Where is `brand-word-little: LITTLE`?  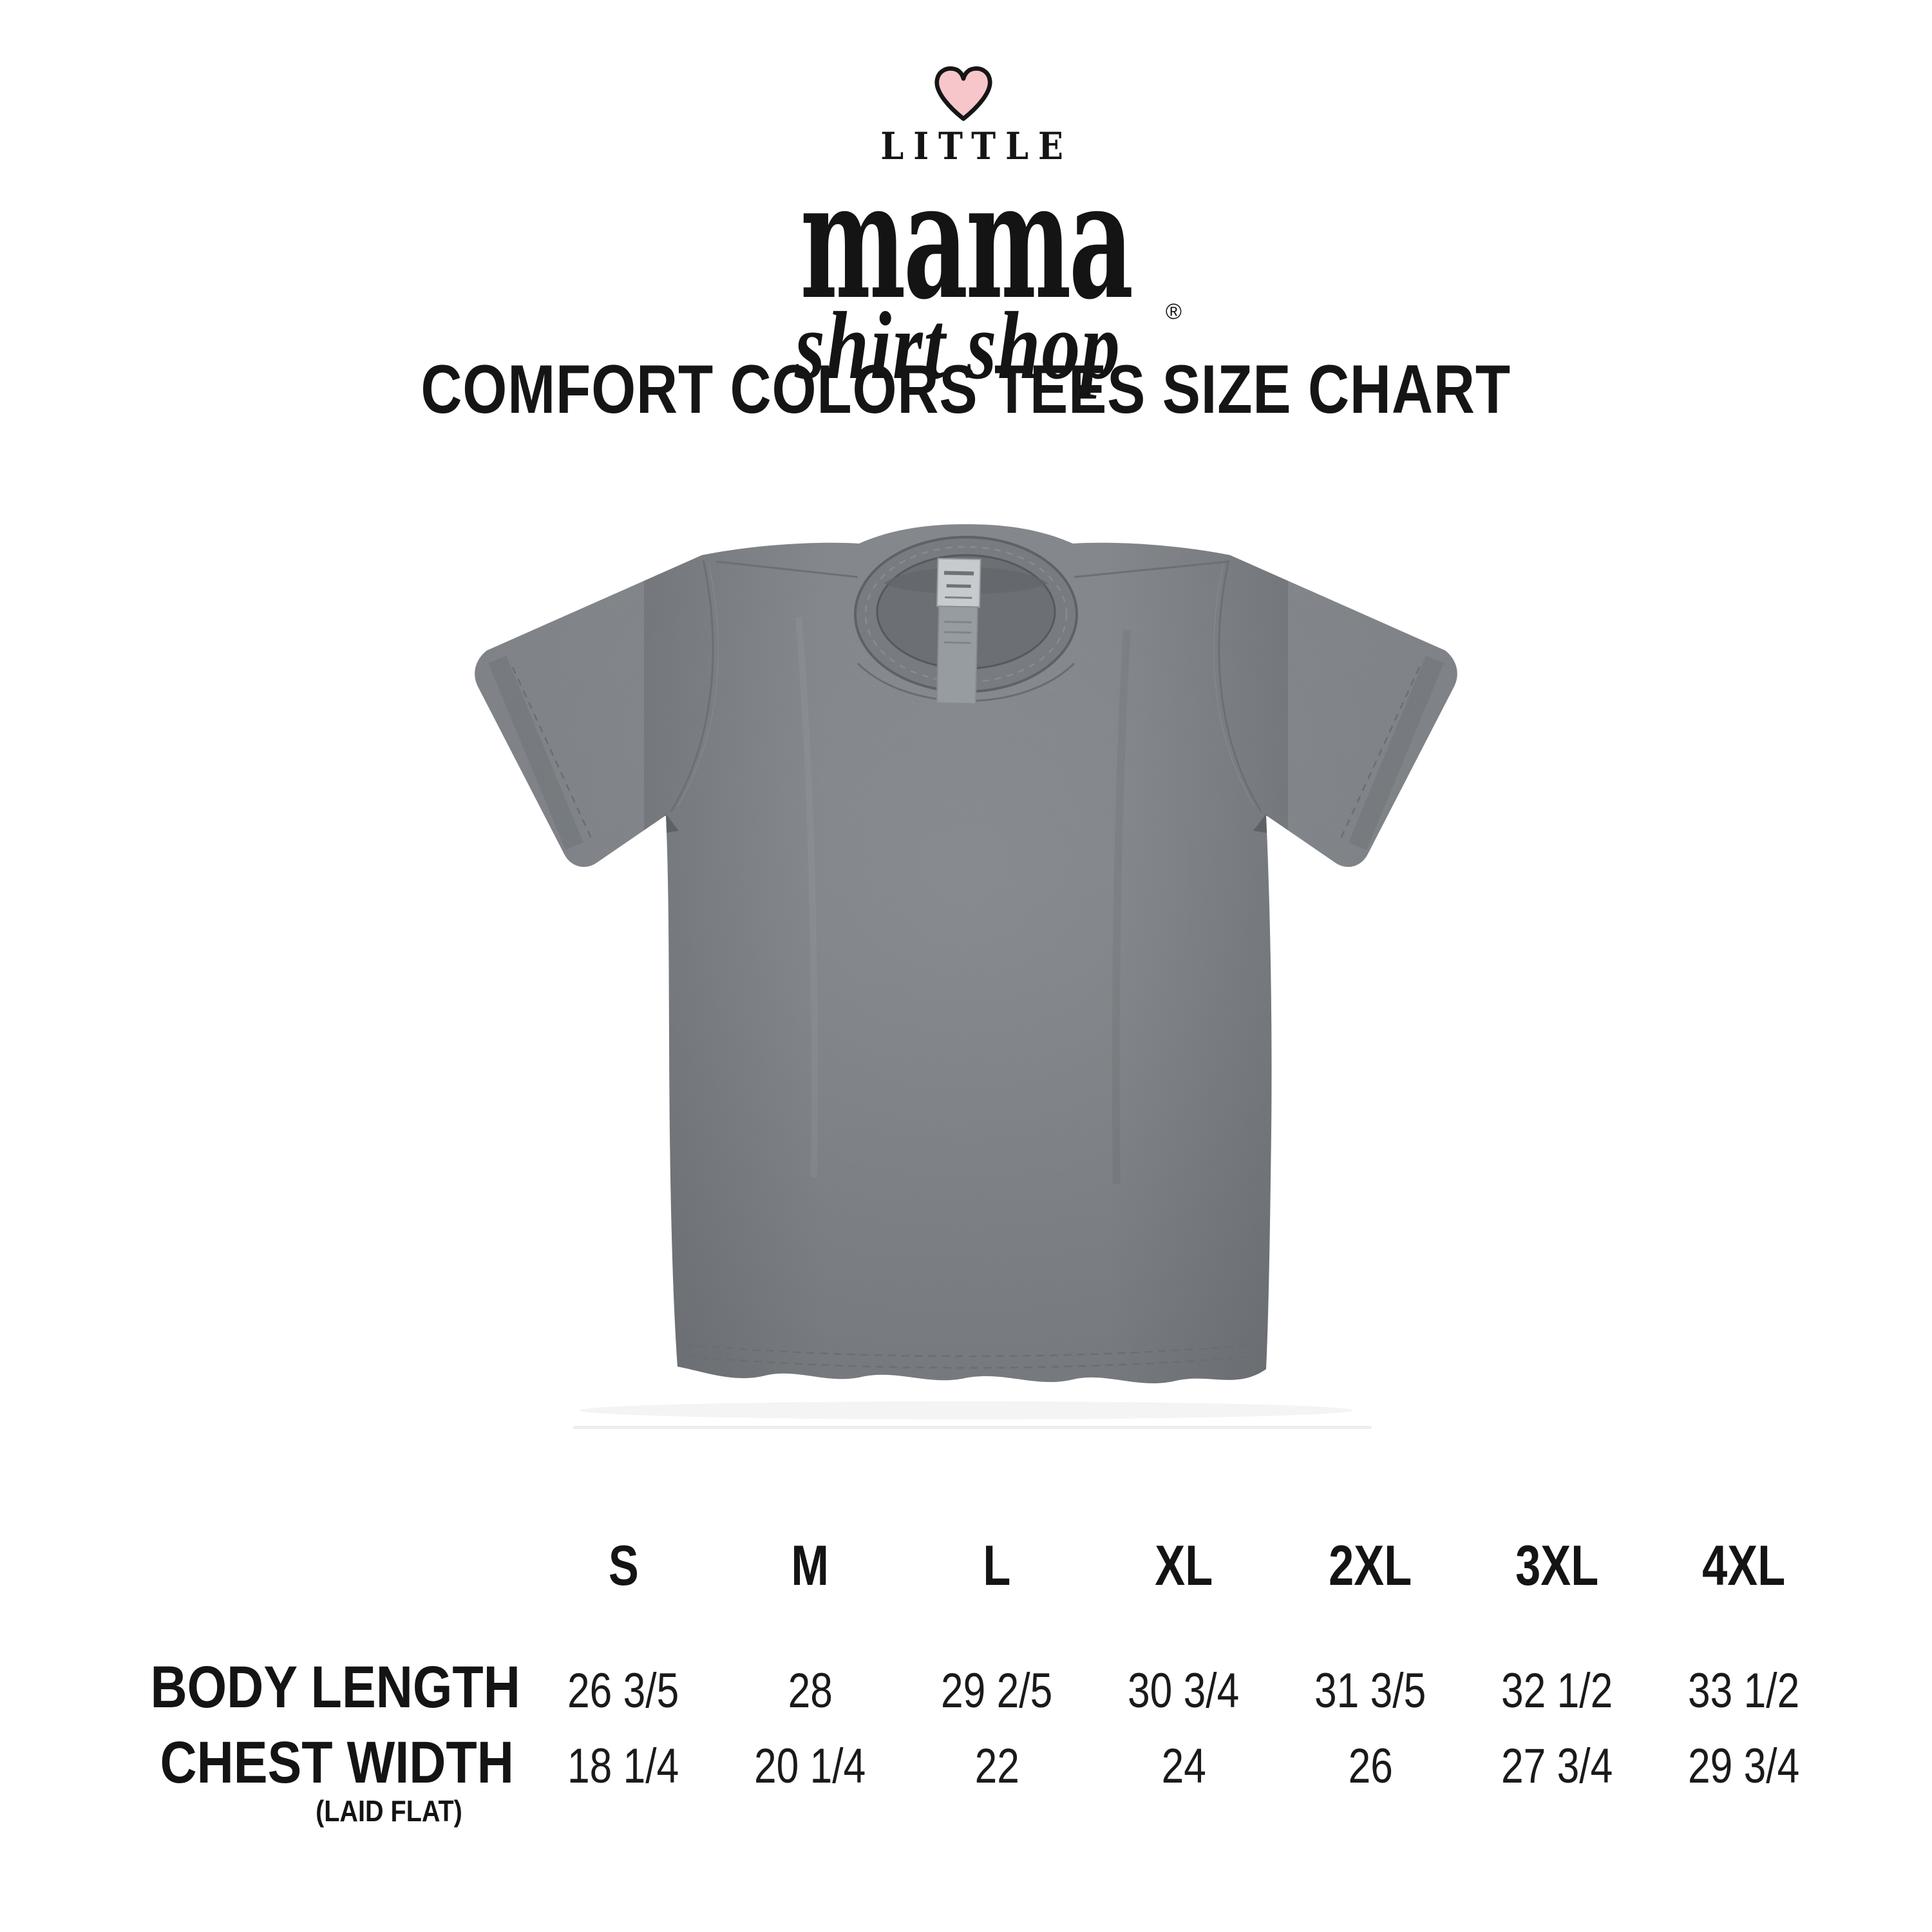
brand-word-little: LITTLE is located at coordinates (966, 147).